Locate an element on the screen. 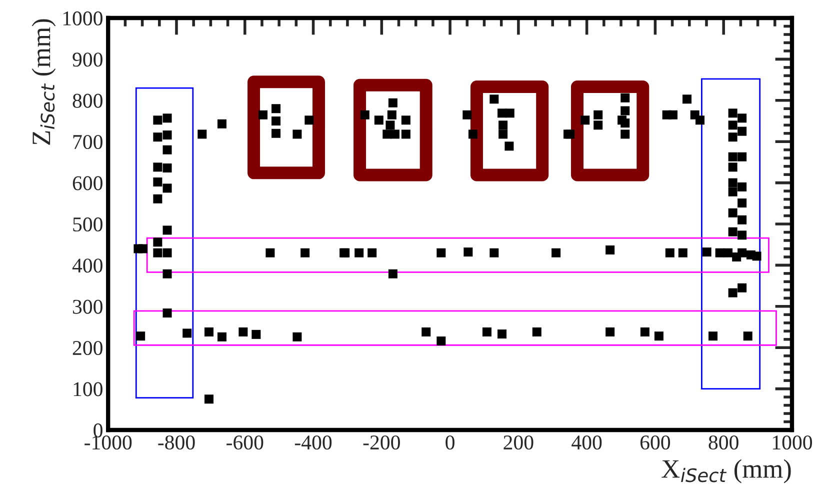  x-tick-label: 600 is located at coordinates (655, 442).